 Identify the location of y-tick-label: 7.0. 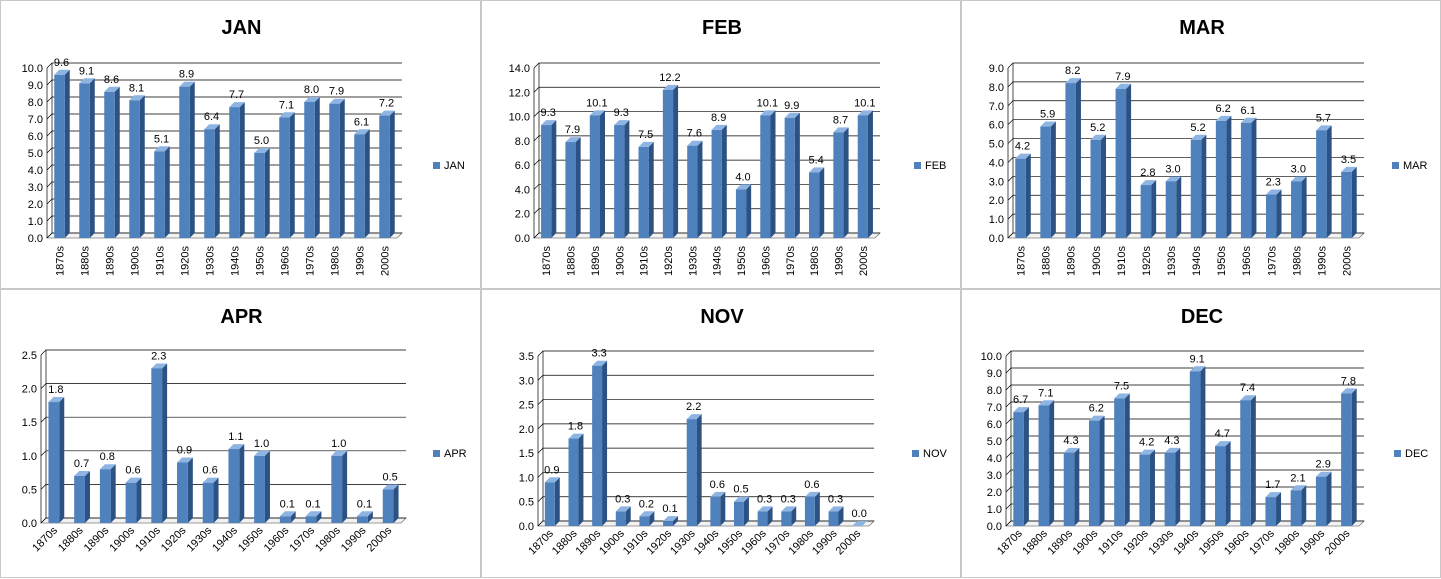
(996, 107).